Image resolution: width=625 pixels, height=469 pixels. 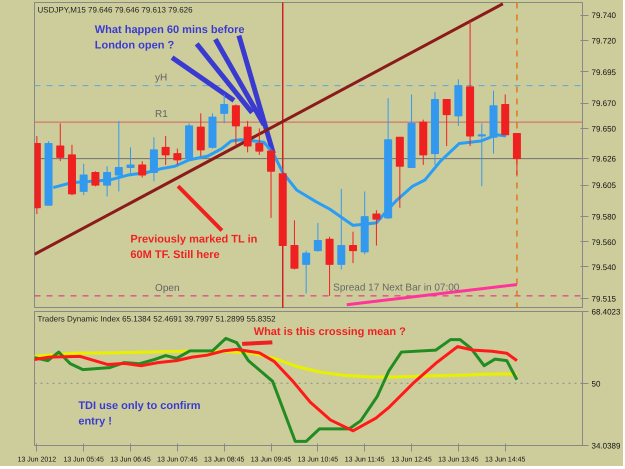 I want to click on annotation: TDI use only to confirm entry !, so click(x=139, y=414).